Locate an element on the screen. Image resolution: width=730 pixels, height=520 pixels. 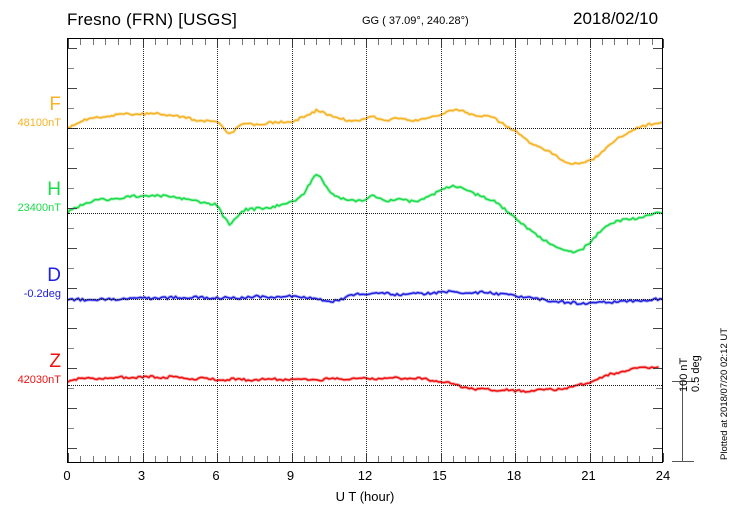
component-letter-f: F is located at coordinates (55, 104).